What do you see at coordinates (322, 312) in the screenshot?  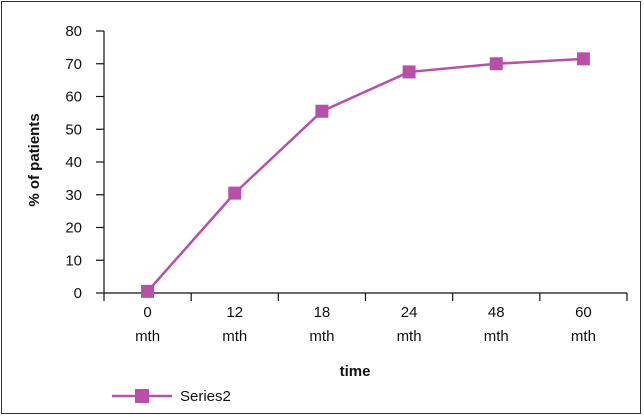 I see `x-tick-label: 18` at bounding box center [322, 312].